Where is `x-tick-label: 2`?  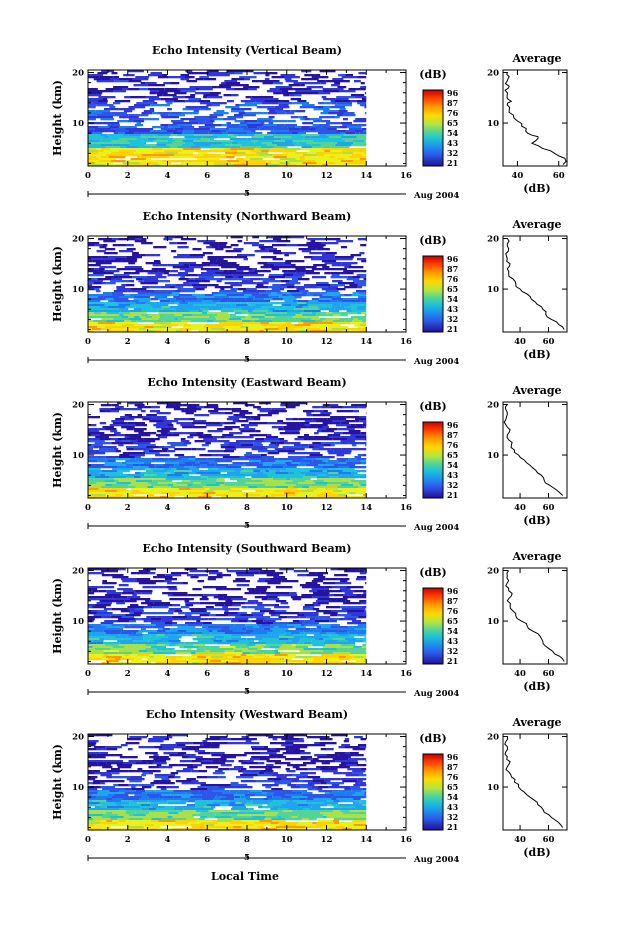 x-tick-label: 2 is located at coordinates (128, 674).